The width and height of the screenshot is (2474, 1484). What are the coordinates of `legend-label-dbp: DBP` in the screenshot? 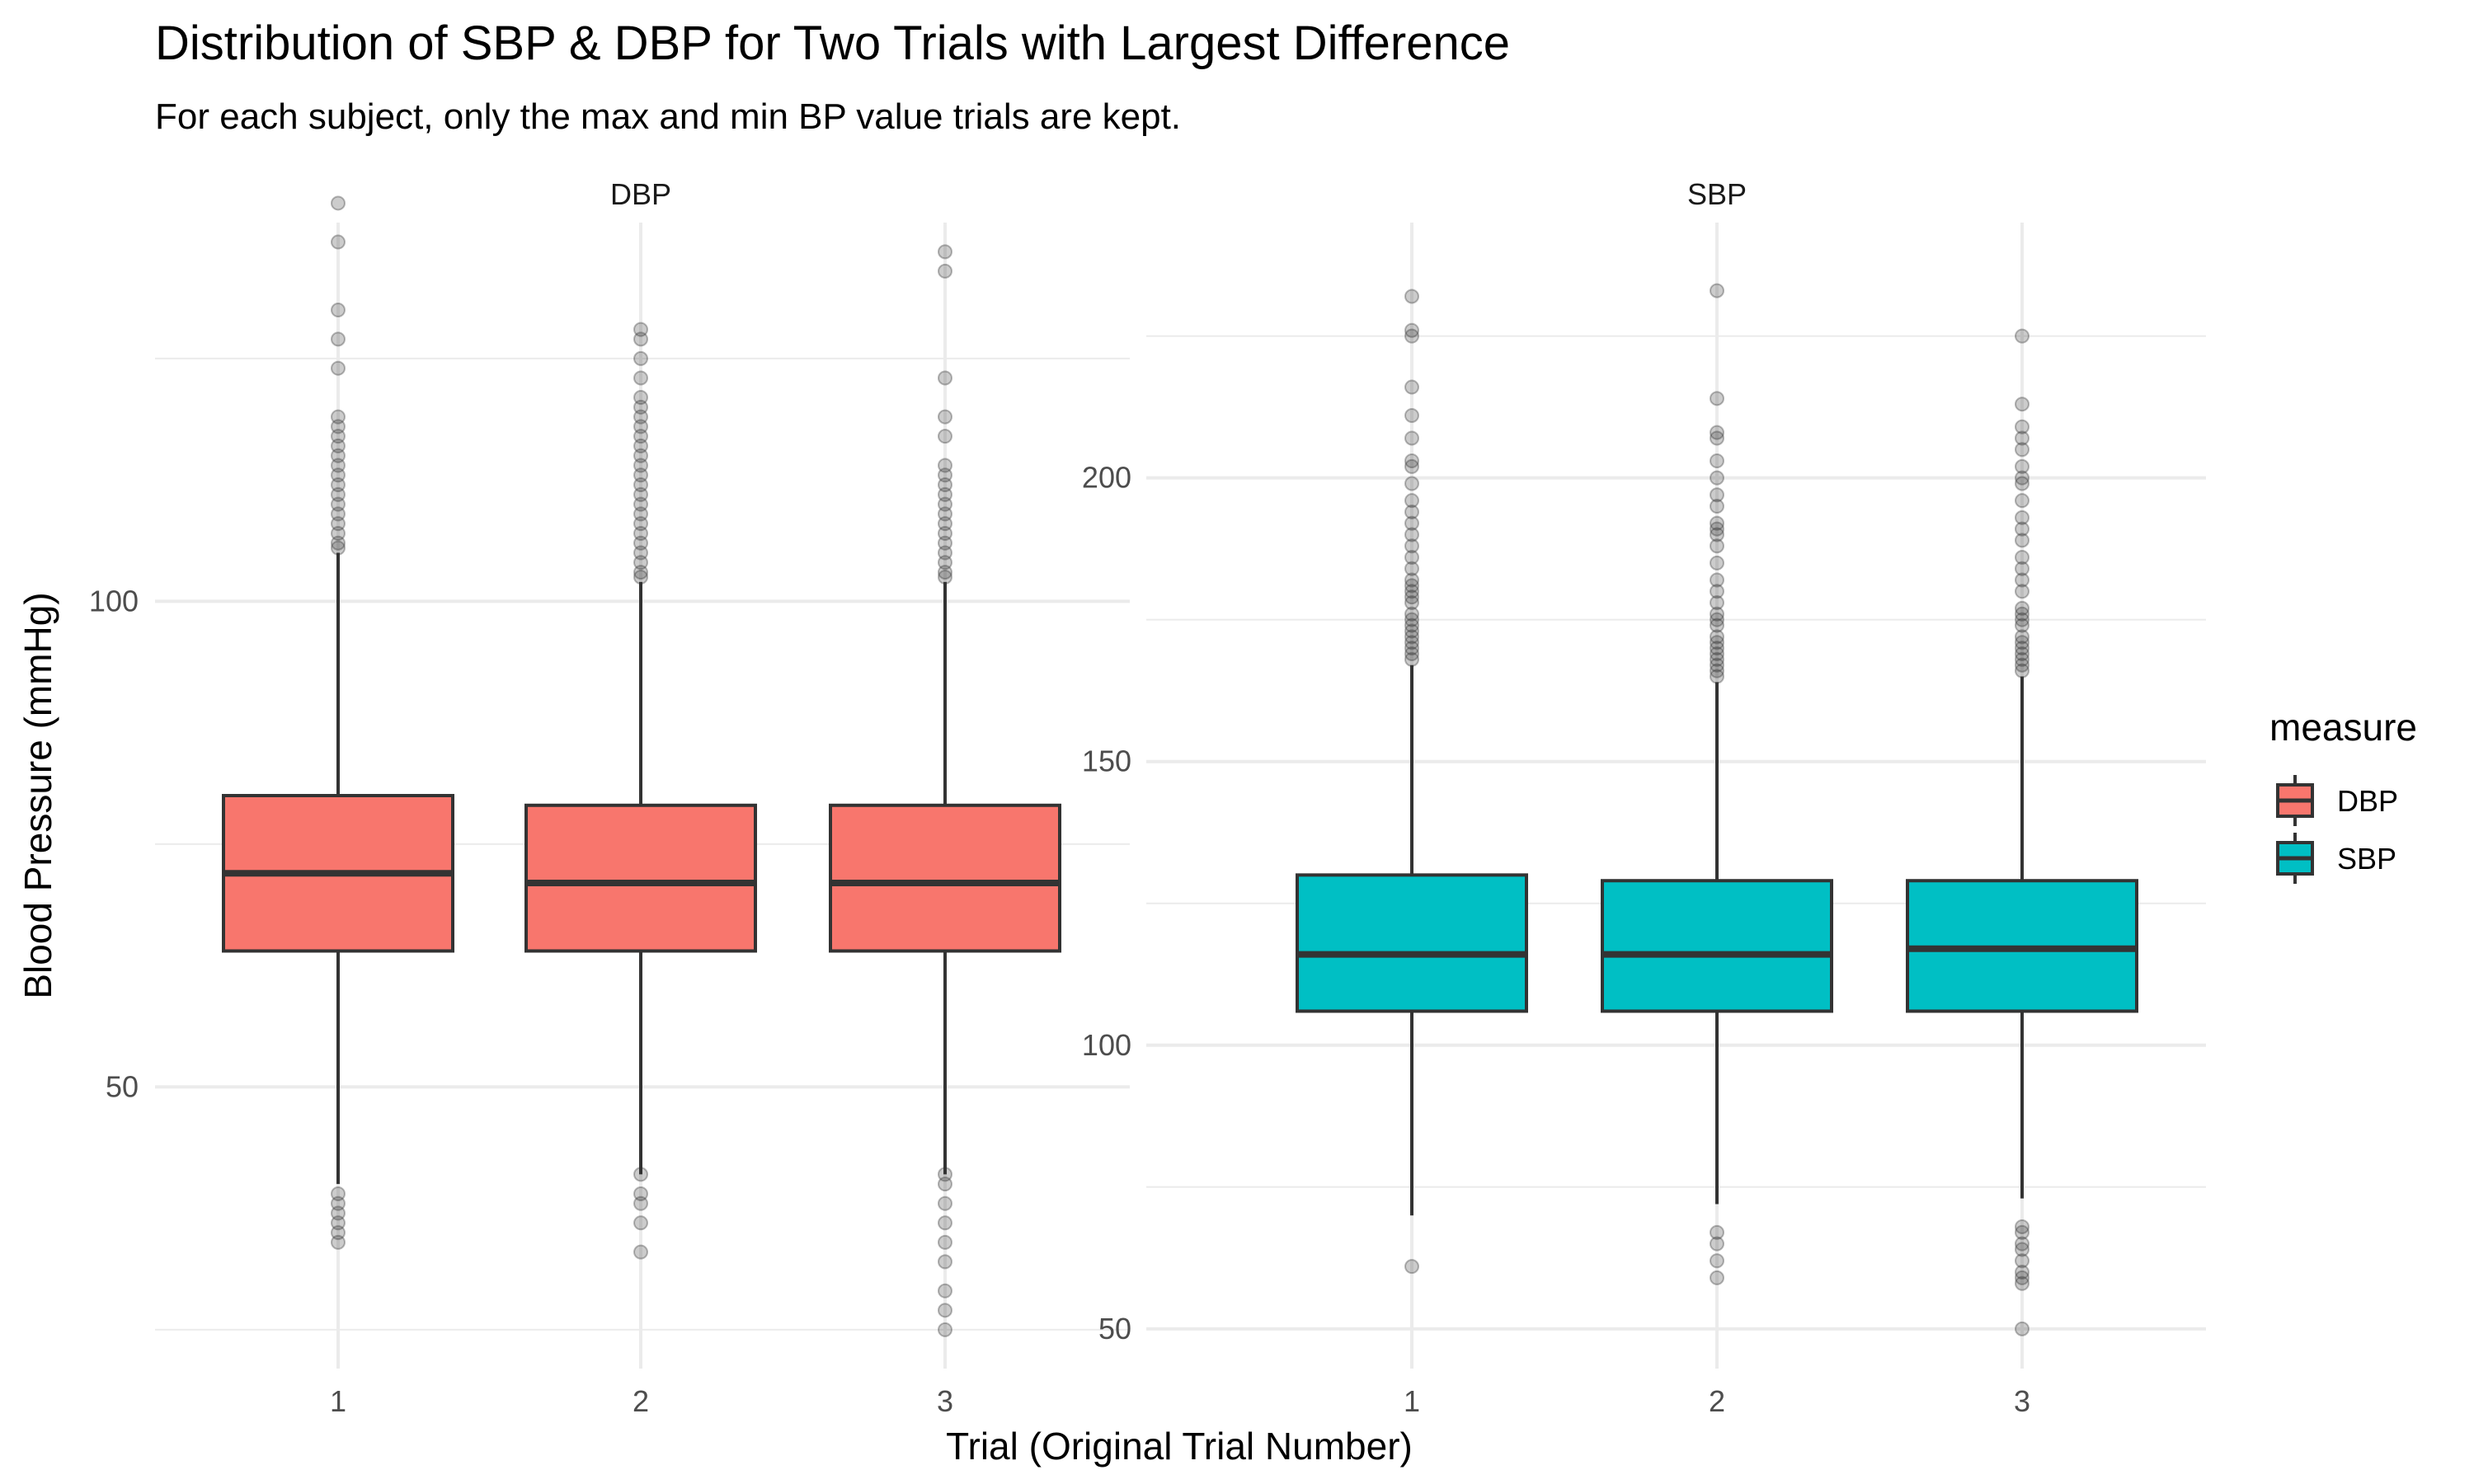 It's located at (2367, 801).